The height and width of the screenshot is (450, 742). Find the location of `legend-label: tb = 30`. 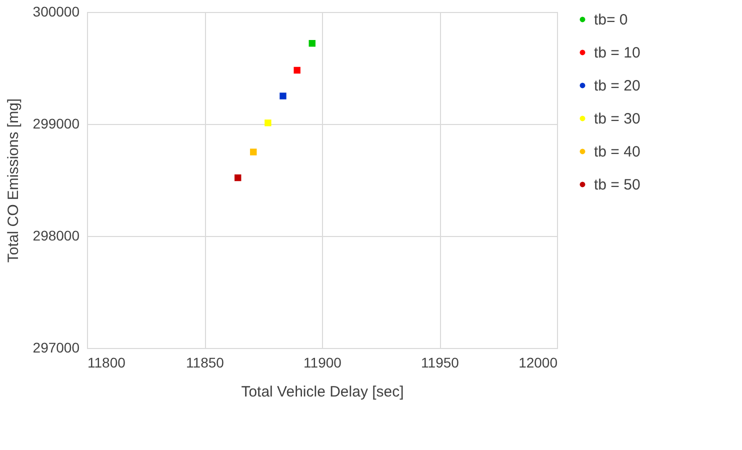

legend-label: tb = 30 is located at coordinates (617, 119).